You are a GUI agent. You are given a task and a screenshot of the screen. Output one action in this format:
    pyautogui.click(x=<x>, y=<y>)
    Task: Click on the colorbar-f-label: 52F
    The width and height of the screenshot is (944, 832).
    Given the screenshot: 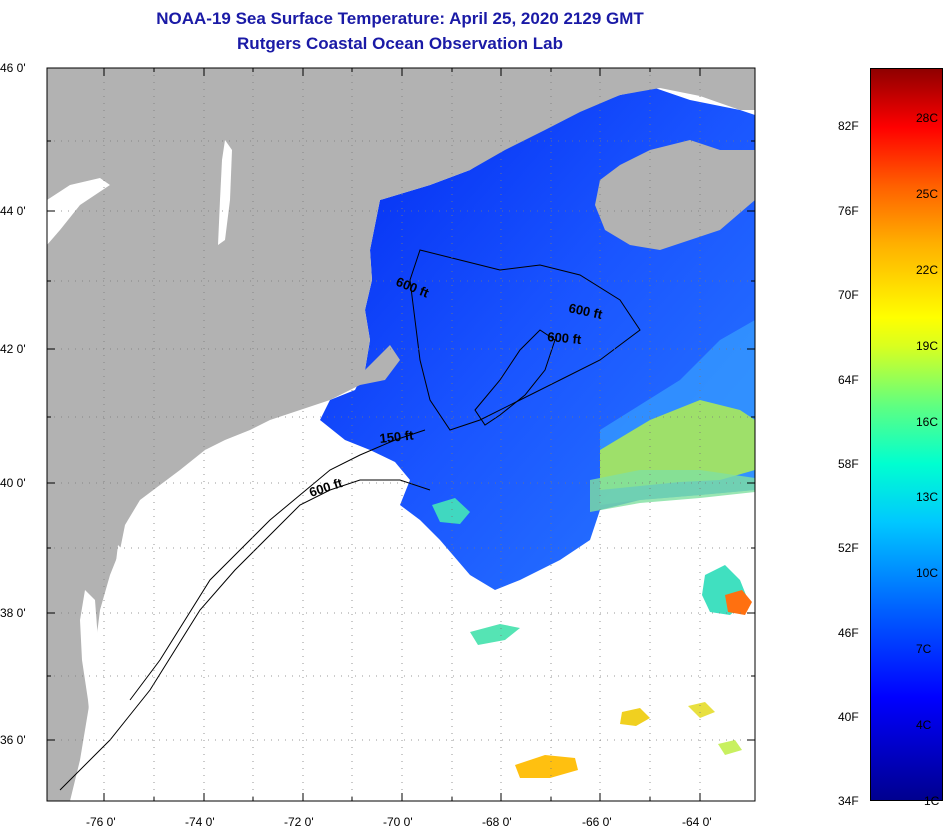 What is the action you would take?
    pyautogui.click(x=848, y=548)
    